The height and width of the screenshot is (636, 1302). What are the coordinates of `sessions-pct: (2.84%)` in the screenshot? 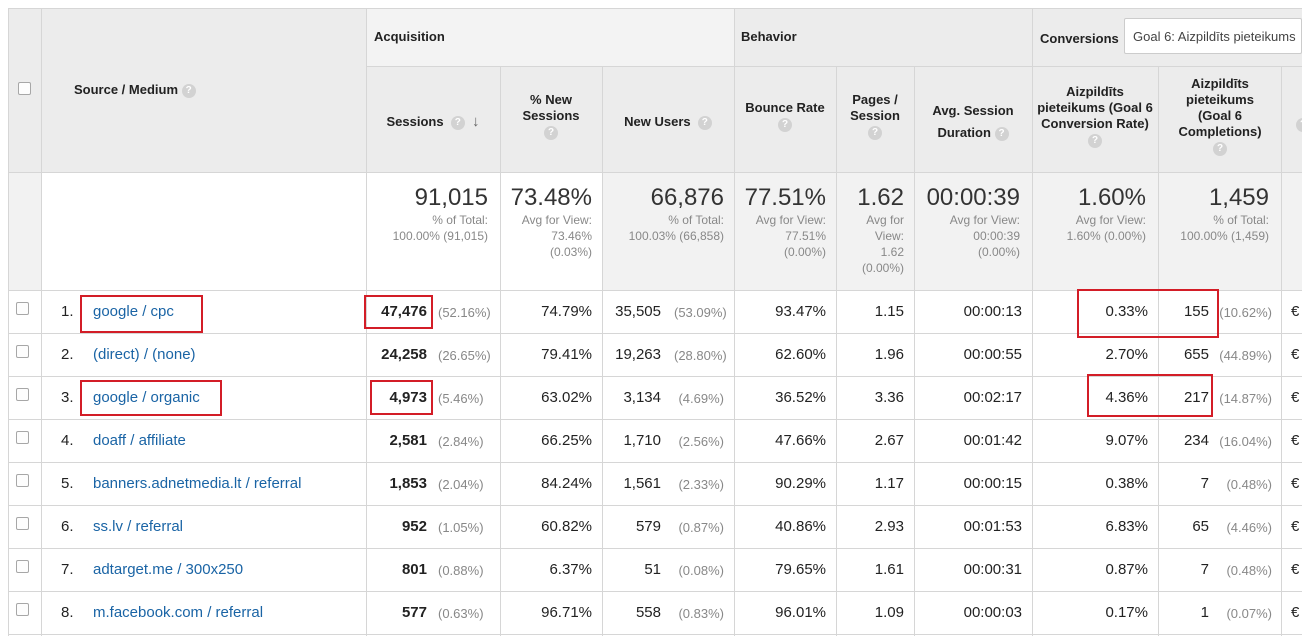 It's located at (461, 441).